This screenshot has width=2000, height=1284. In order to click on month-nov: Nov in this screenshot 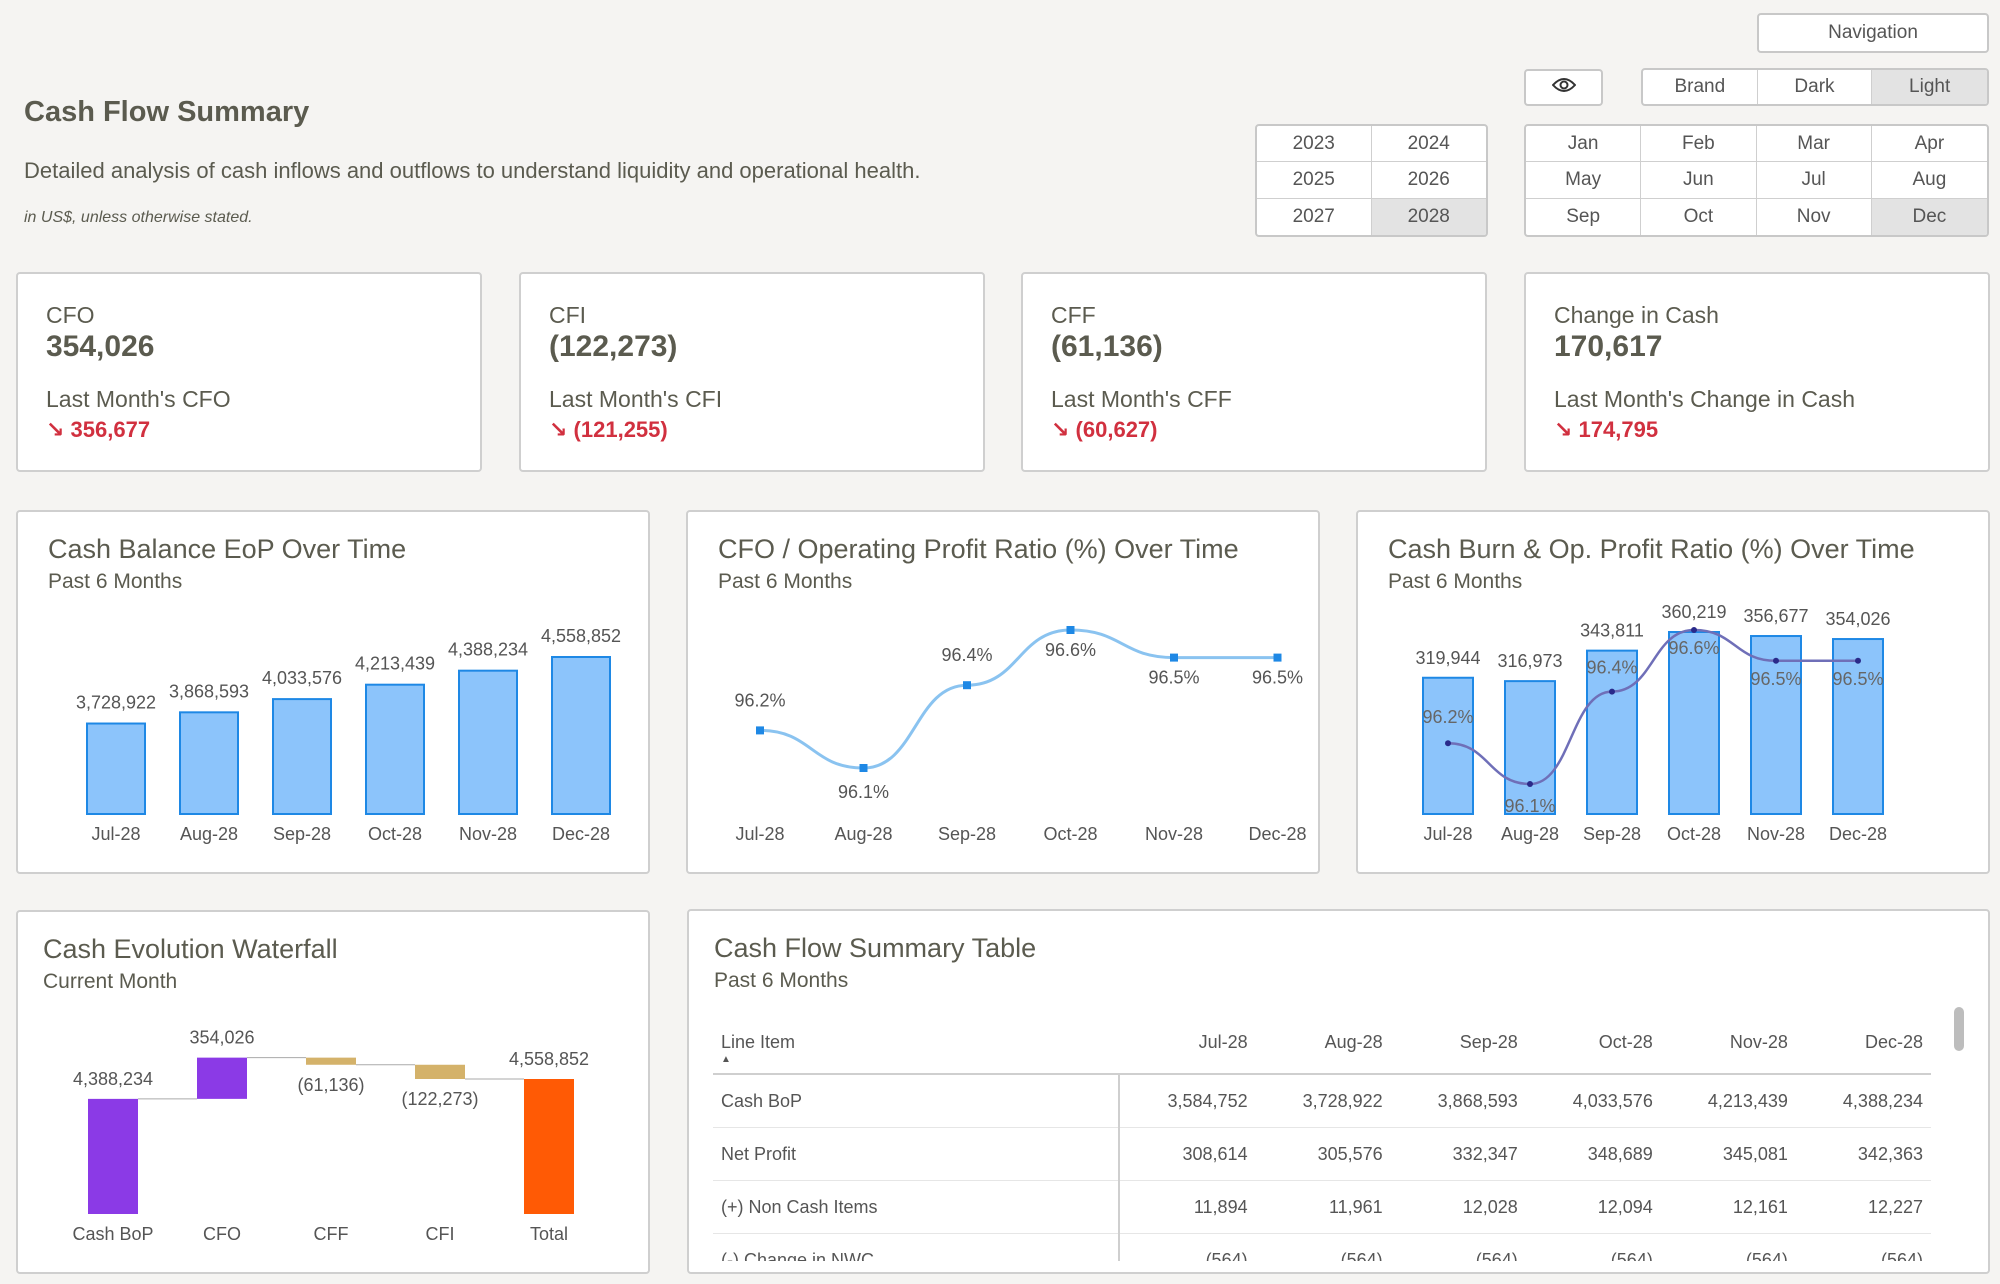, I will do `click(1814, 216)`.